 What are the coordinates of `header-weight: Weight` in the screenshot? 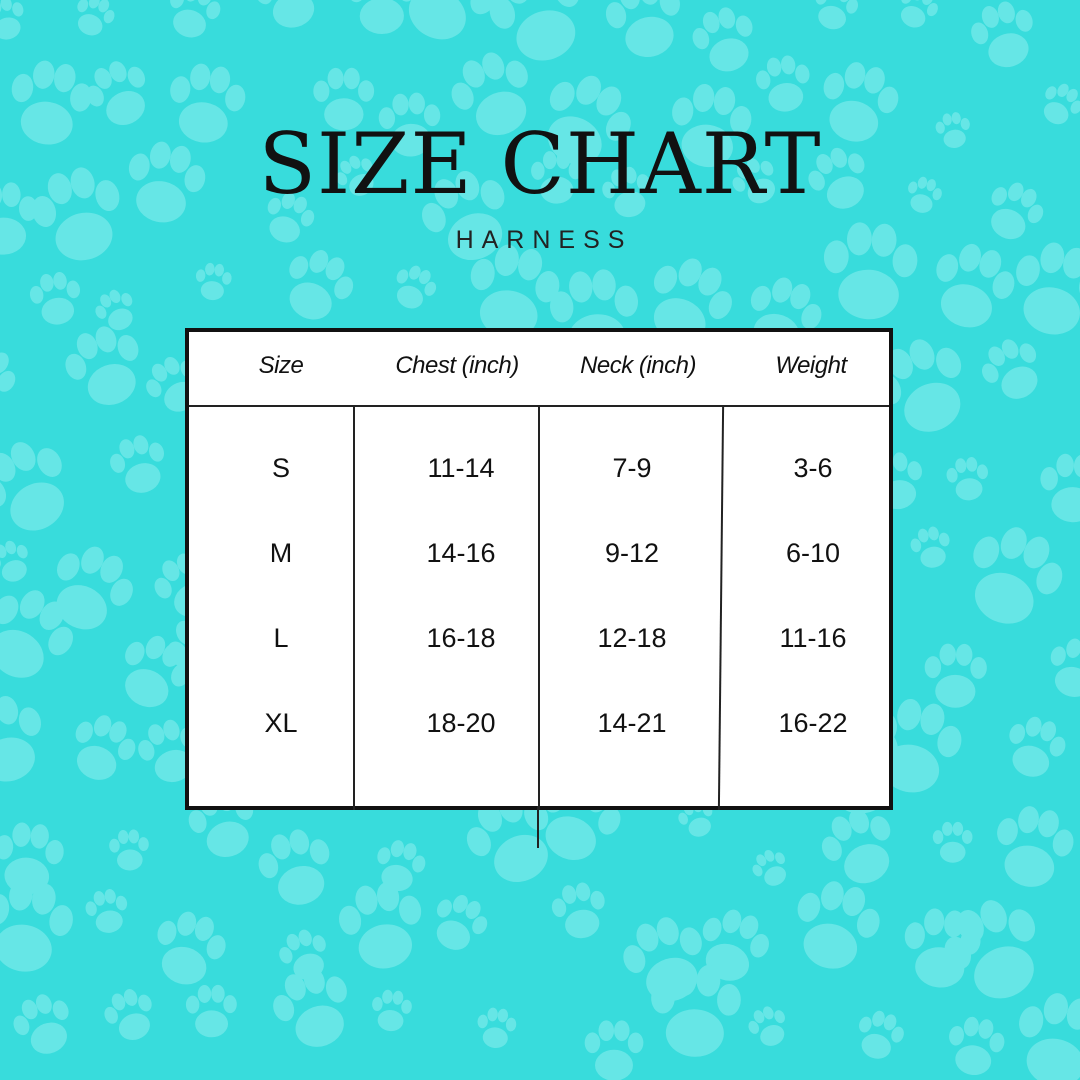 It's located at (811, 365).